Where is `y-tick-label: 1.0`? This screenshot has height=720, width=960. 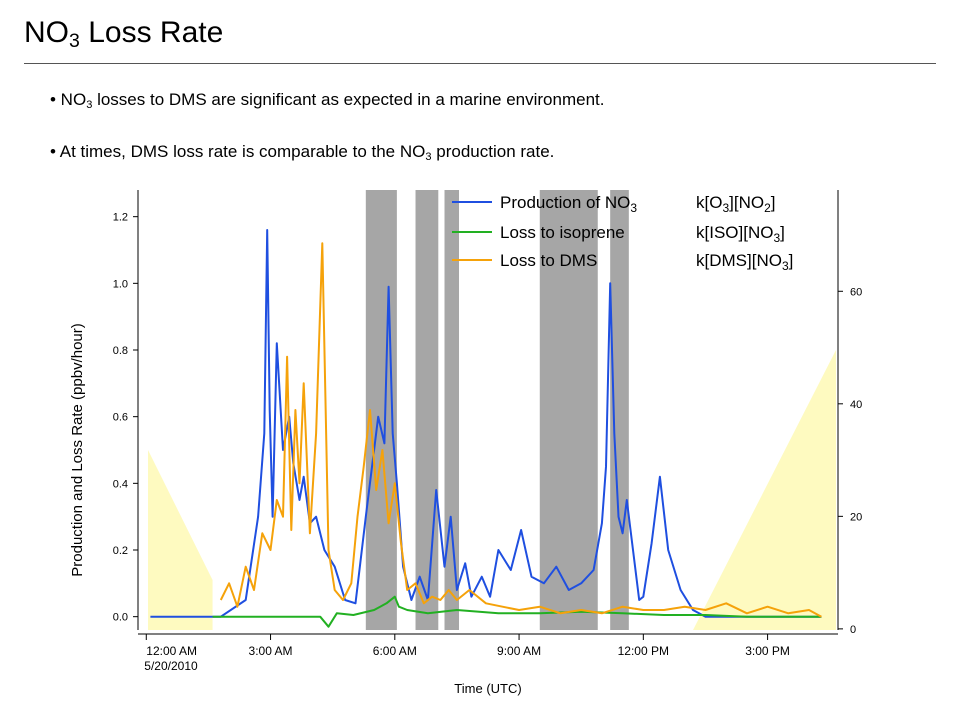 y-tick-label: 1.0 is located at coordinates (120, 284).